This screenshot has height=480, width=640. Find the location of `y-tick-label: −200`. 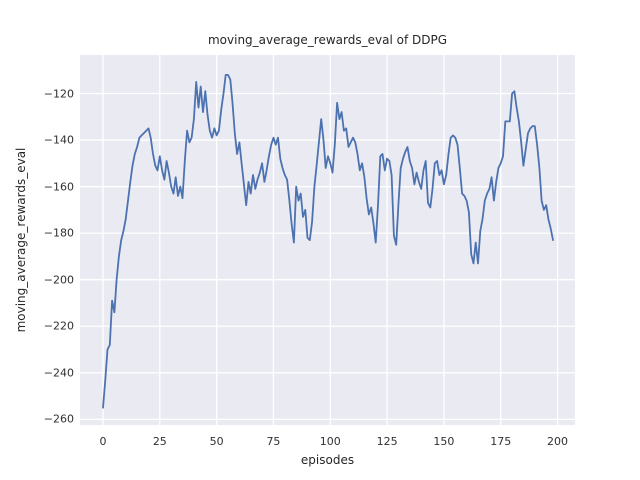

y-tick-label: −200 is located at coordinates (58, 280).